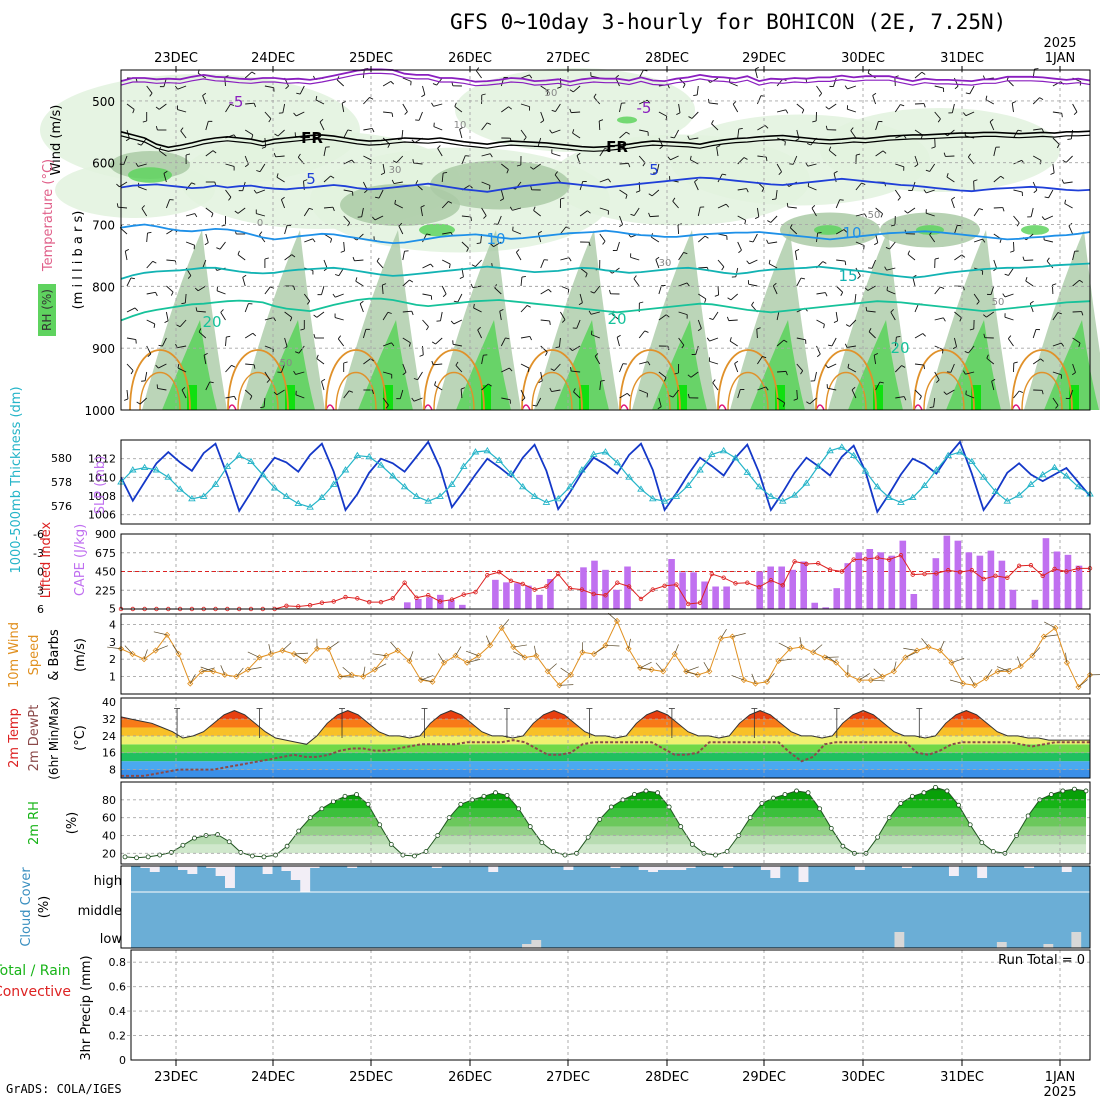  What do you see at coordinates (56, 140) in the screenshot?
I see `wind-axis-title: Wind (m/s)` at bounding box center [56, 140].